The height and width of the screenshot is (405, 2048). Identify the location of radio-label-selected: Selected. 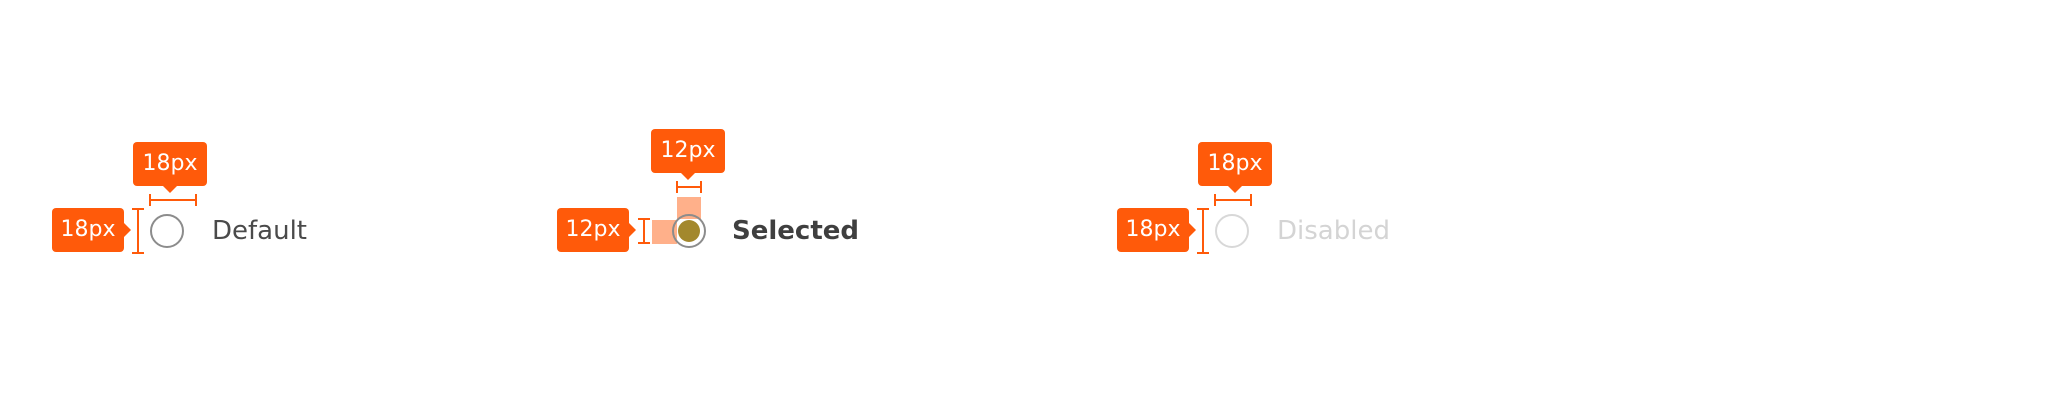
(795, 231).